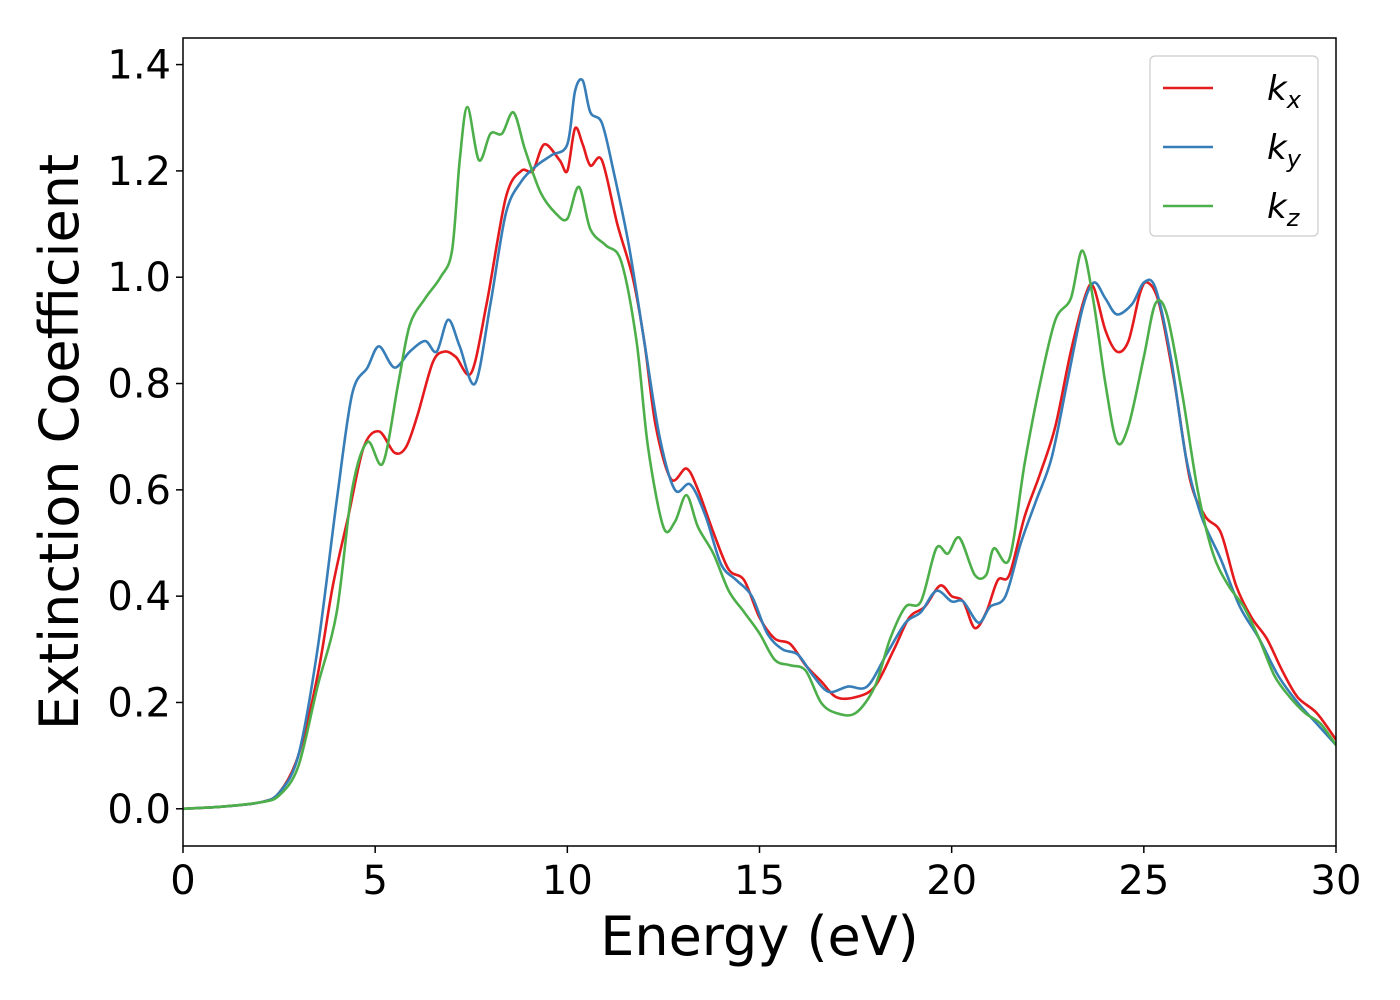 This screenshot has width=1400, height=1000. What do you see at coordinates (374, 881) in the screenshot?
I see `x-tick-label: 5` at bounding box center [374, 881].